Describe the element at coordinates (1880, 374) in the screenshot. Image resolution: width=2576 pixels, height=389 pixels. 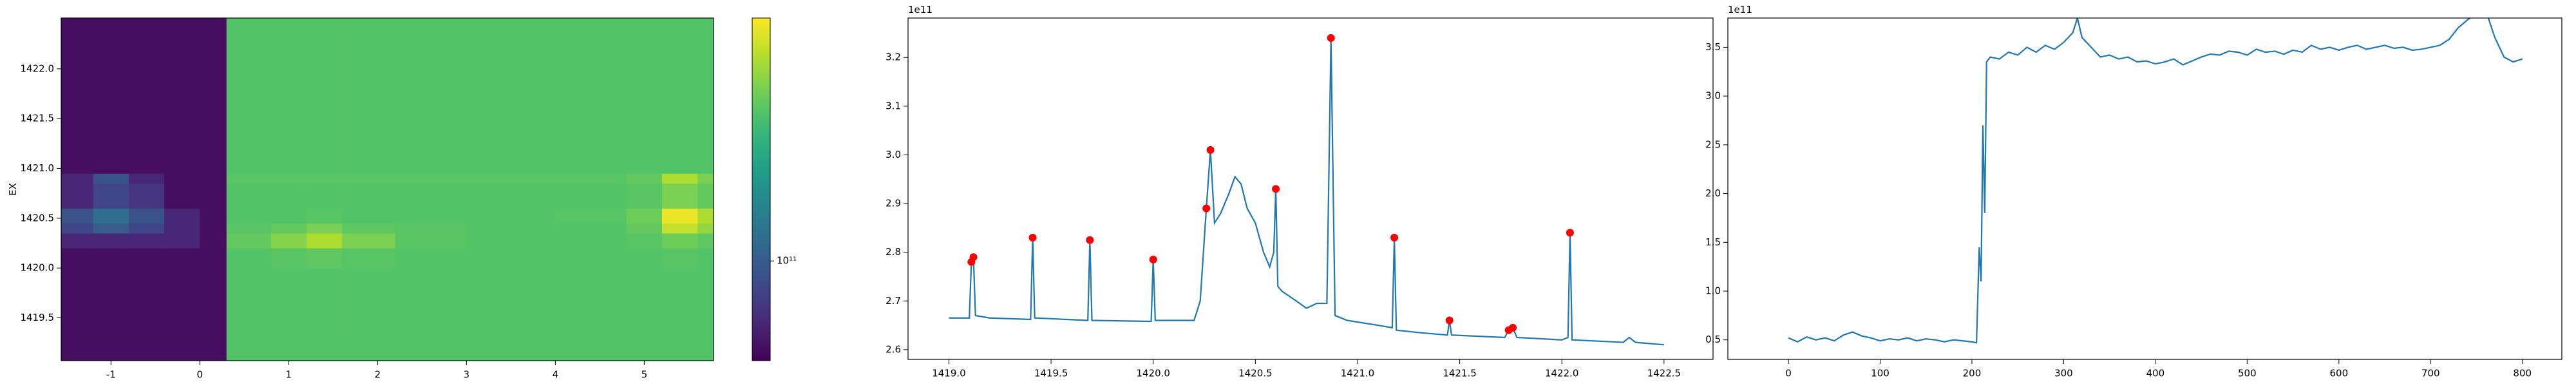
I see `x-tick-label: 100` at that location.